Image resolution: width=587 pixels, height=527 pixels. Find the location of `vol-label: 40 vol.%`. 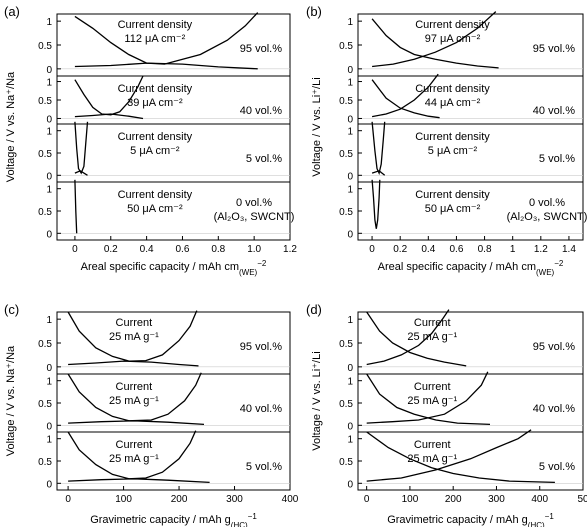

vol-label: 40 vol.% is located at coordinates (554, 409).